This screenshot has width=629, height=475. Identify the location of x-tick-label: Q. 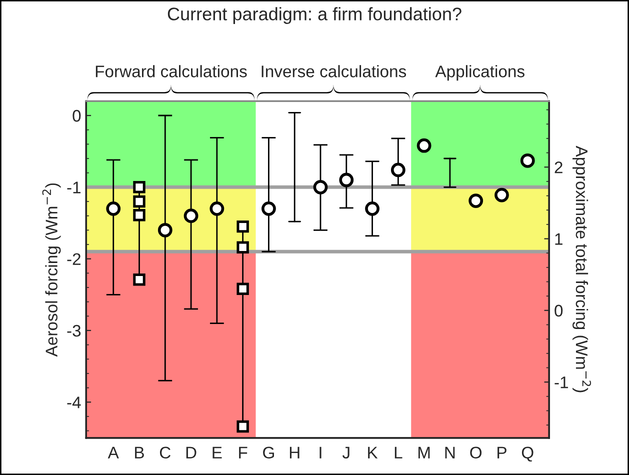
(528, 454).